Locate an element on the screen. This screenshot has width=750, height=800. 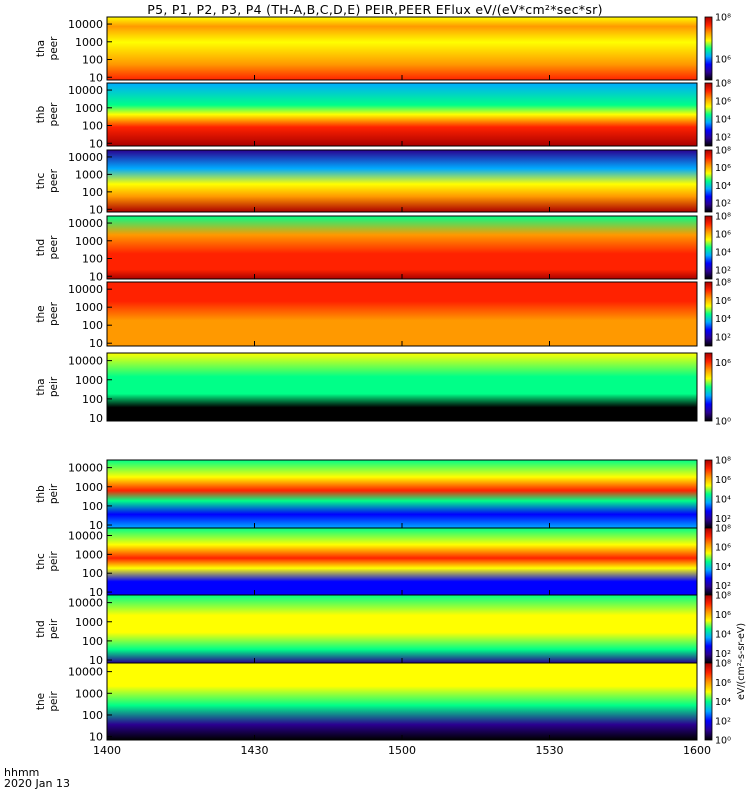
panel-thb-peer: 10 100 1000 10000 thb peer 10² 10⁴ 10⁶ 10⁸ is located at coordinates (383, 115).